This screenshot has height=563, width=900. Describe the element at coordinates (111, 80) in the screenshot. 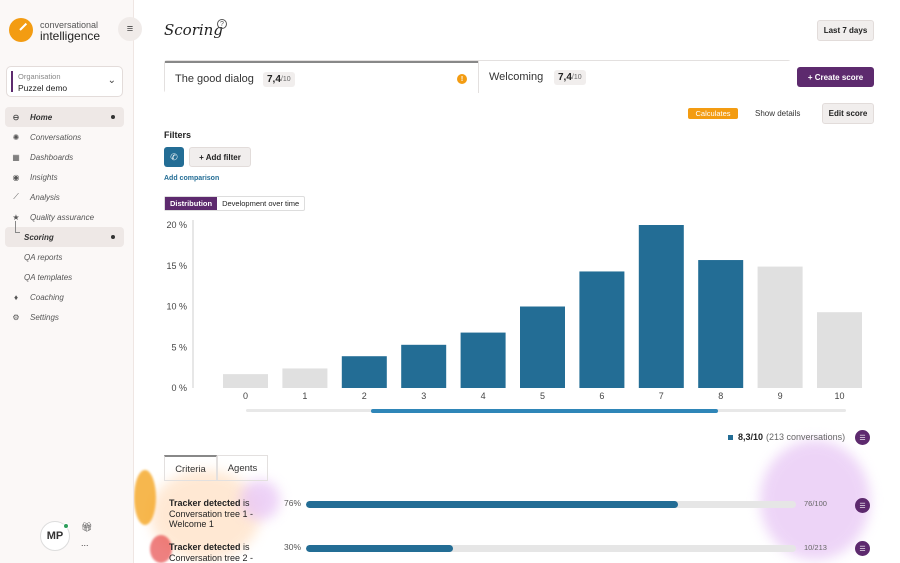

I see `chevron-down-icon: ⌄` at that location.